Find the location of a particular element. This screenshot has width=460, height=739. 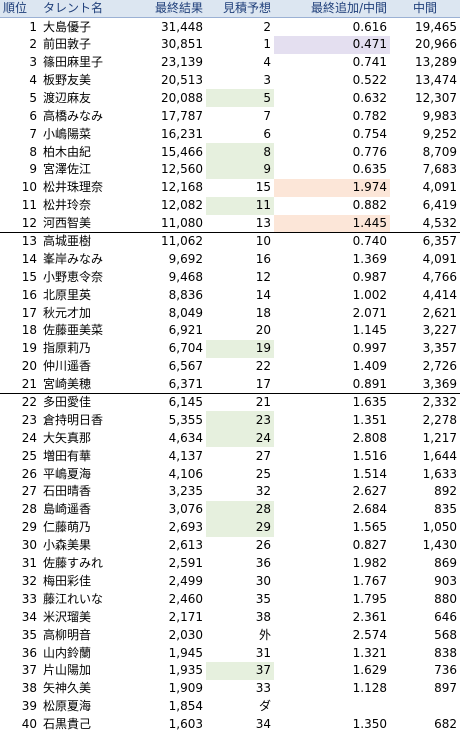

estimate-cell: 9 is located at coordinates (240, 170).